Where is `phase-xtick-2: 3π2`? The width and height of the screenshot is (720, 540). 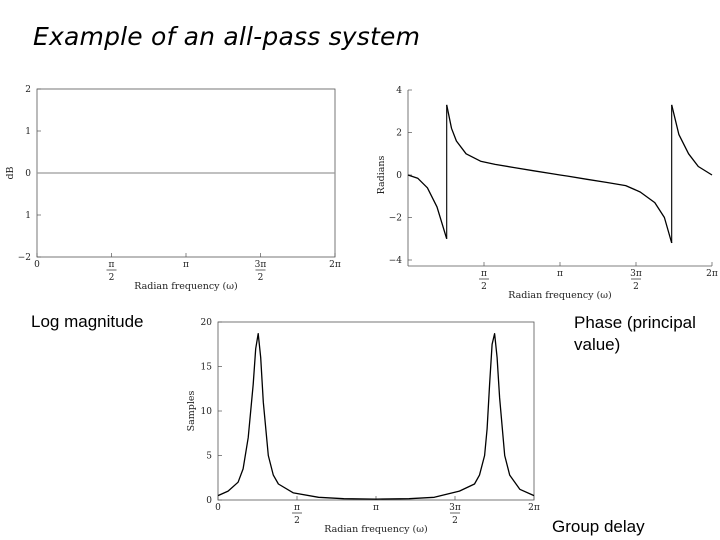
phase-xtick-2: 3π2 is located at coordinates (636, 280).